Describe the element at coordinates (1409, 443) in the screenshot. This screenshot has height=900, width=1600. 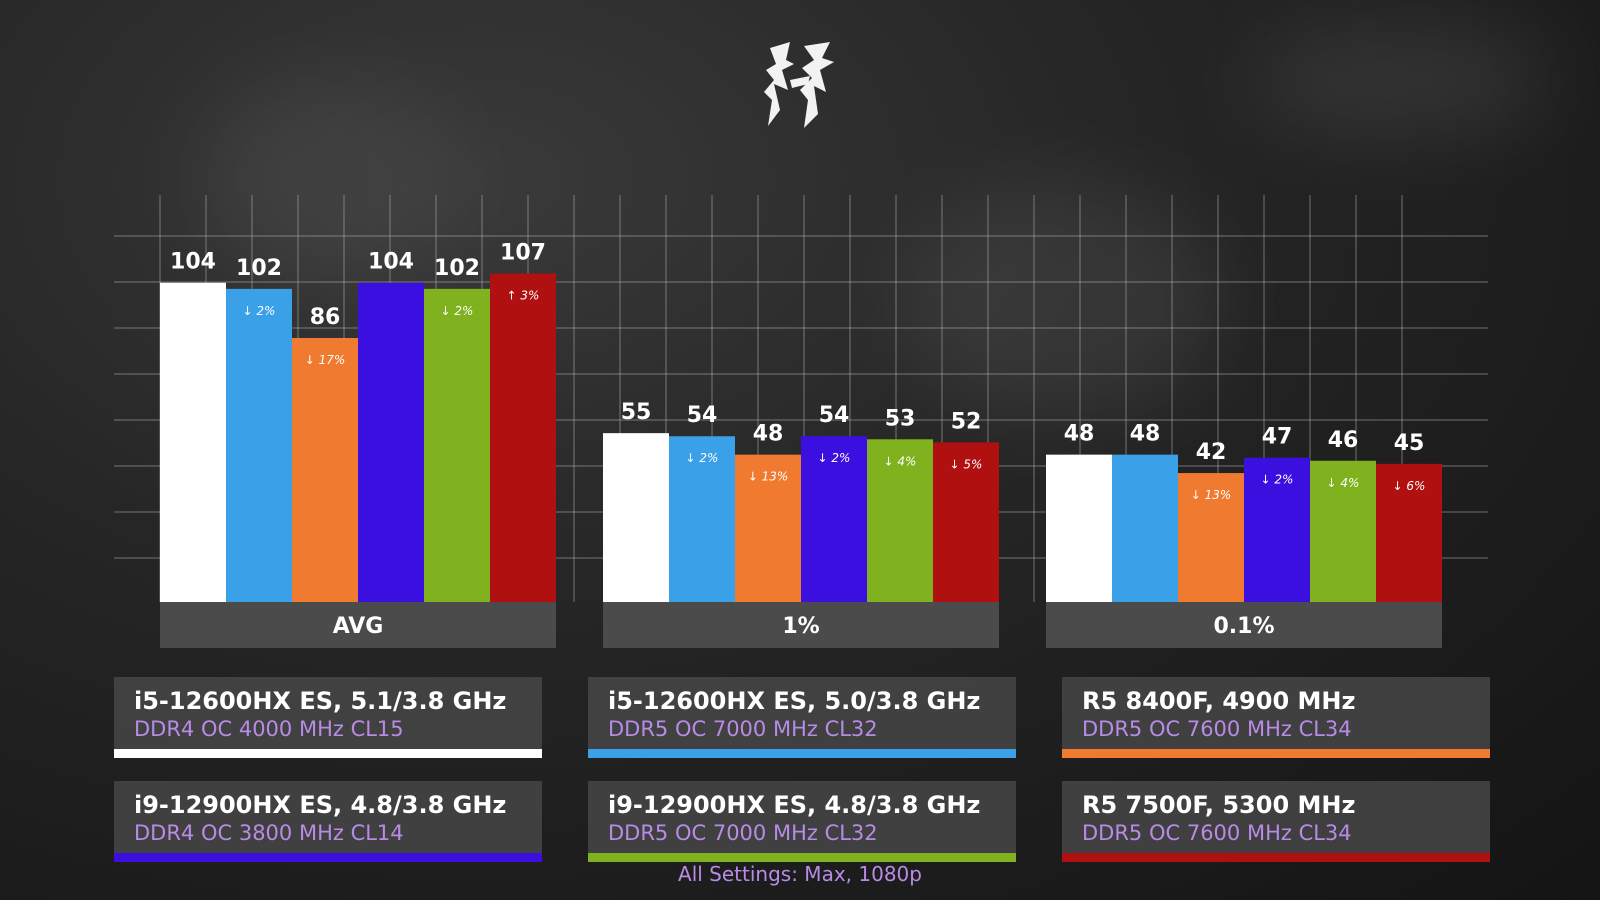
I see `data-label: 45` at that location.